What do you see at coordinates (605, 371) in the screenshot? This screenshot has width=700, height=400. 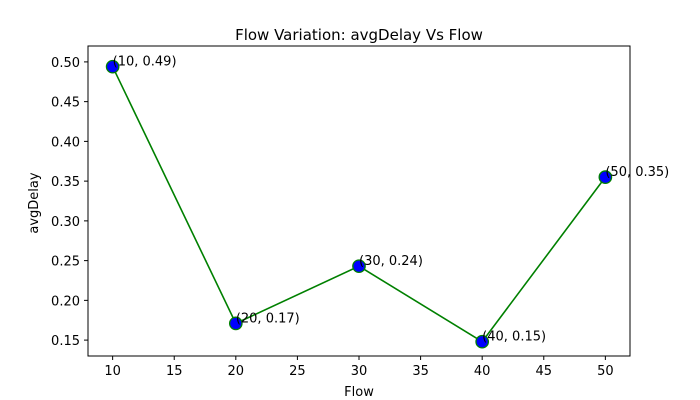 I see `x-tick-label: 50` at bounding box center [605, 371].